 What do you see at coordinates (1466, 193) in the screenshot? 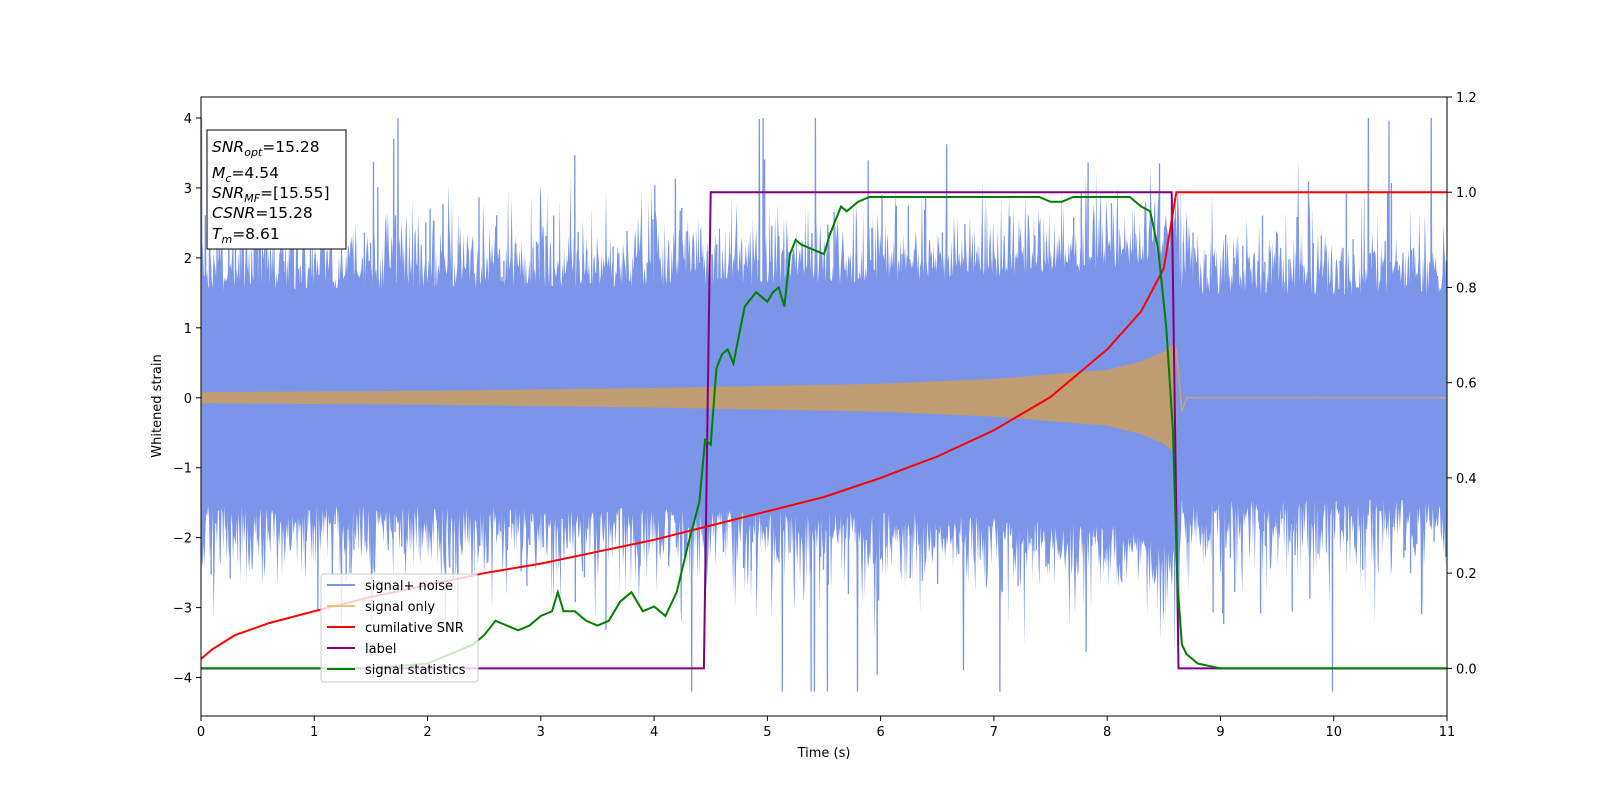
I see `y2-tick-label: 1.0` at bounding box center [1466, 193].